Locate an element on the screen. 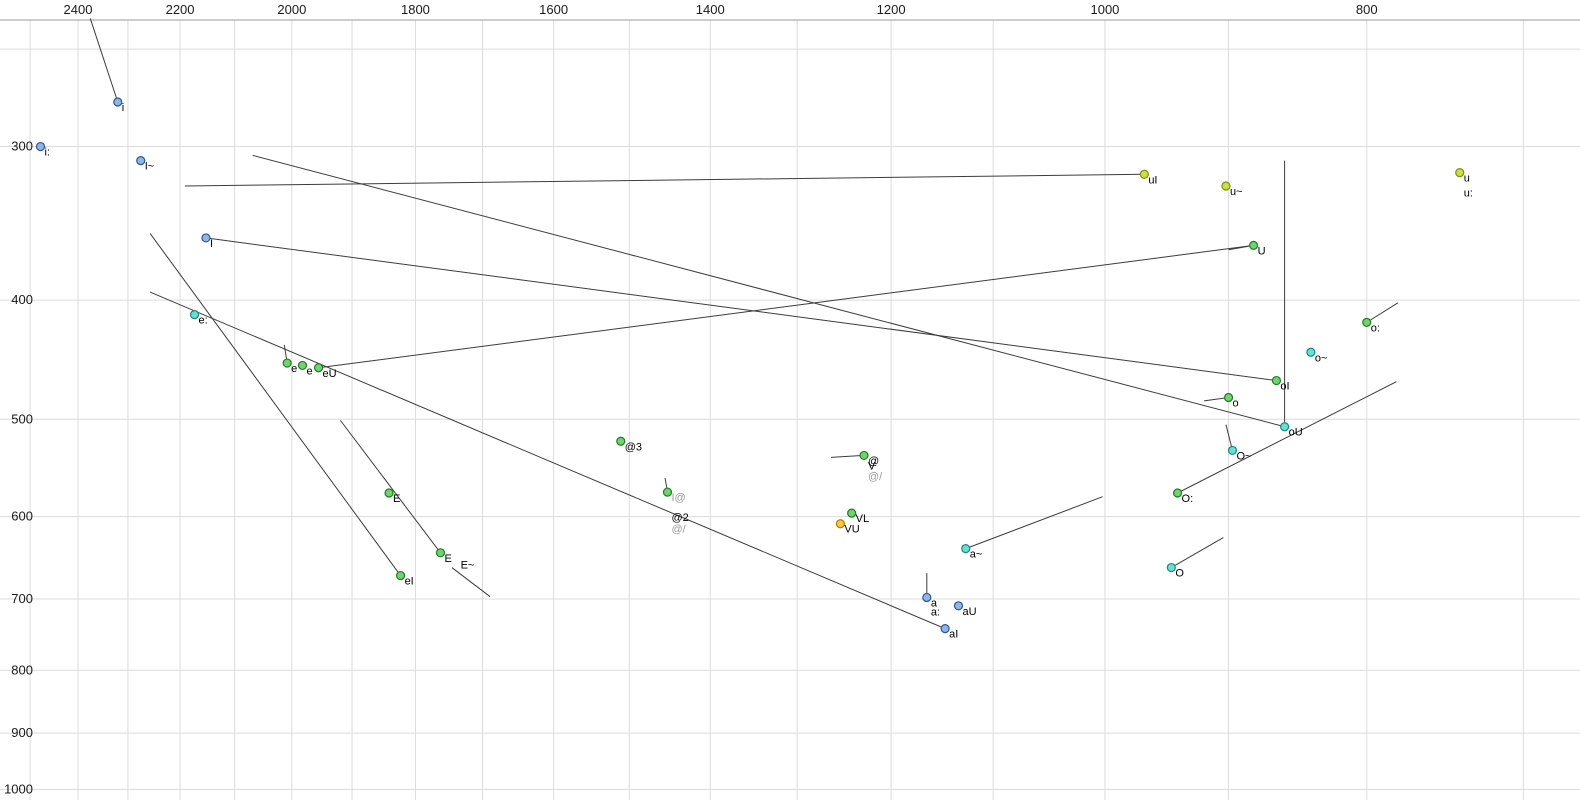 The height and width of the screenshot is (800, 1580). point-label-U: U is located at coordinates (1262, 251).